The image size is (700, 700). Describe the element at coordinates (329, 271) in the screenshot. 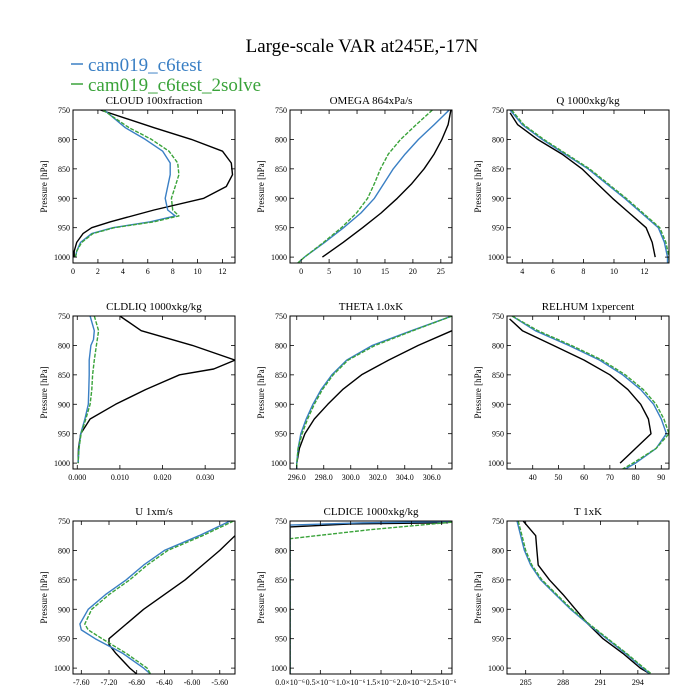

I see `x-tick-label: 5` at that location.